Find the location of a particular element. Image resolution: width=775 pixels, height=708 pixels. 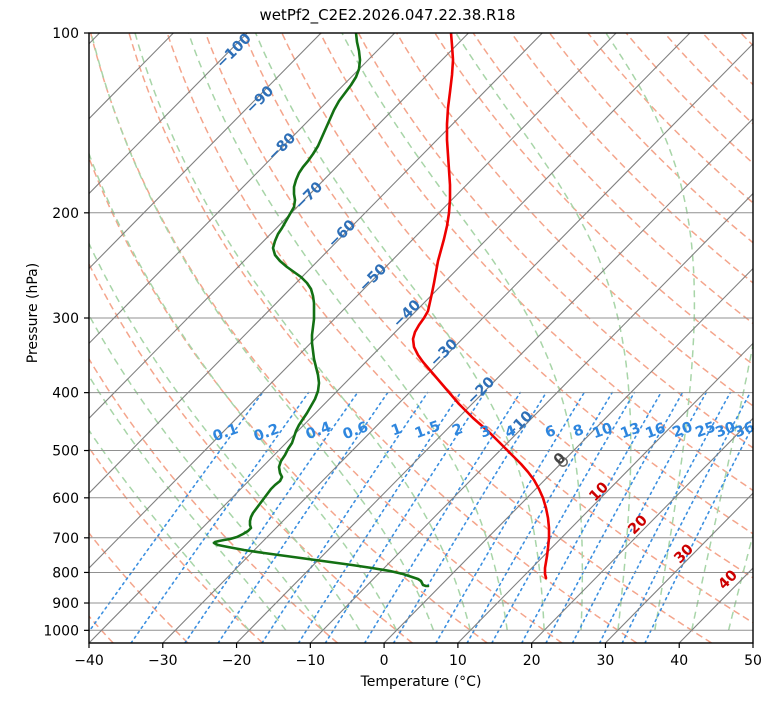

x-axis-label: Temperature (°C) is located at coordinates (421, 682).